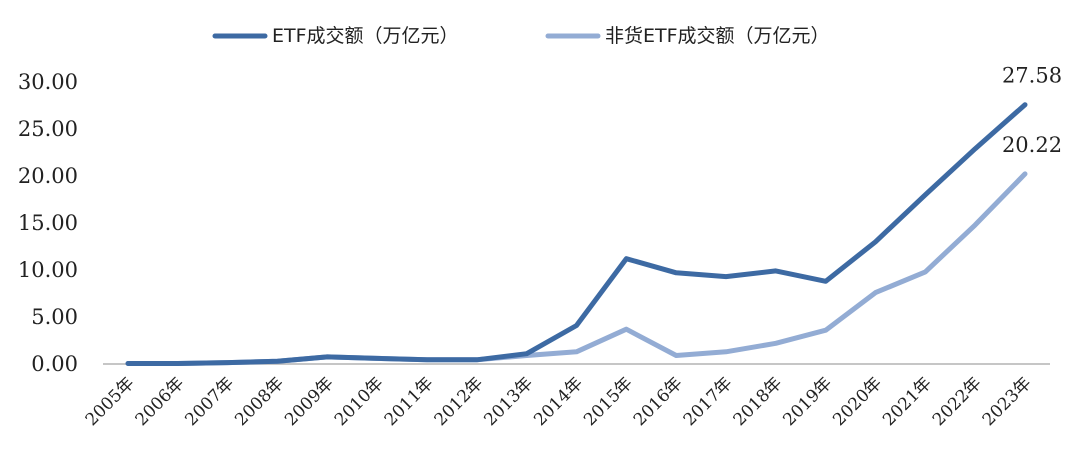 The height and width of the screenshot is (465, 1080). What do you see at coordinates (110, 401) in the screenshot?
I see `x-tick-label: 2005年` at bounding box center [110, 401].